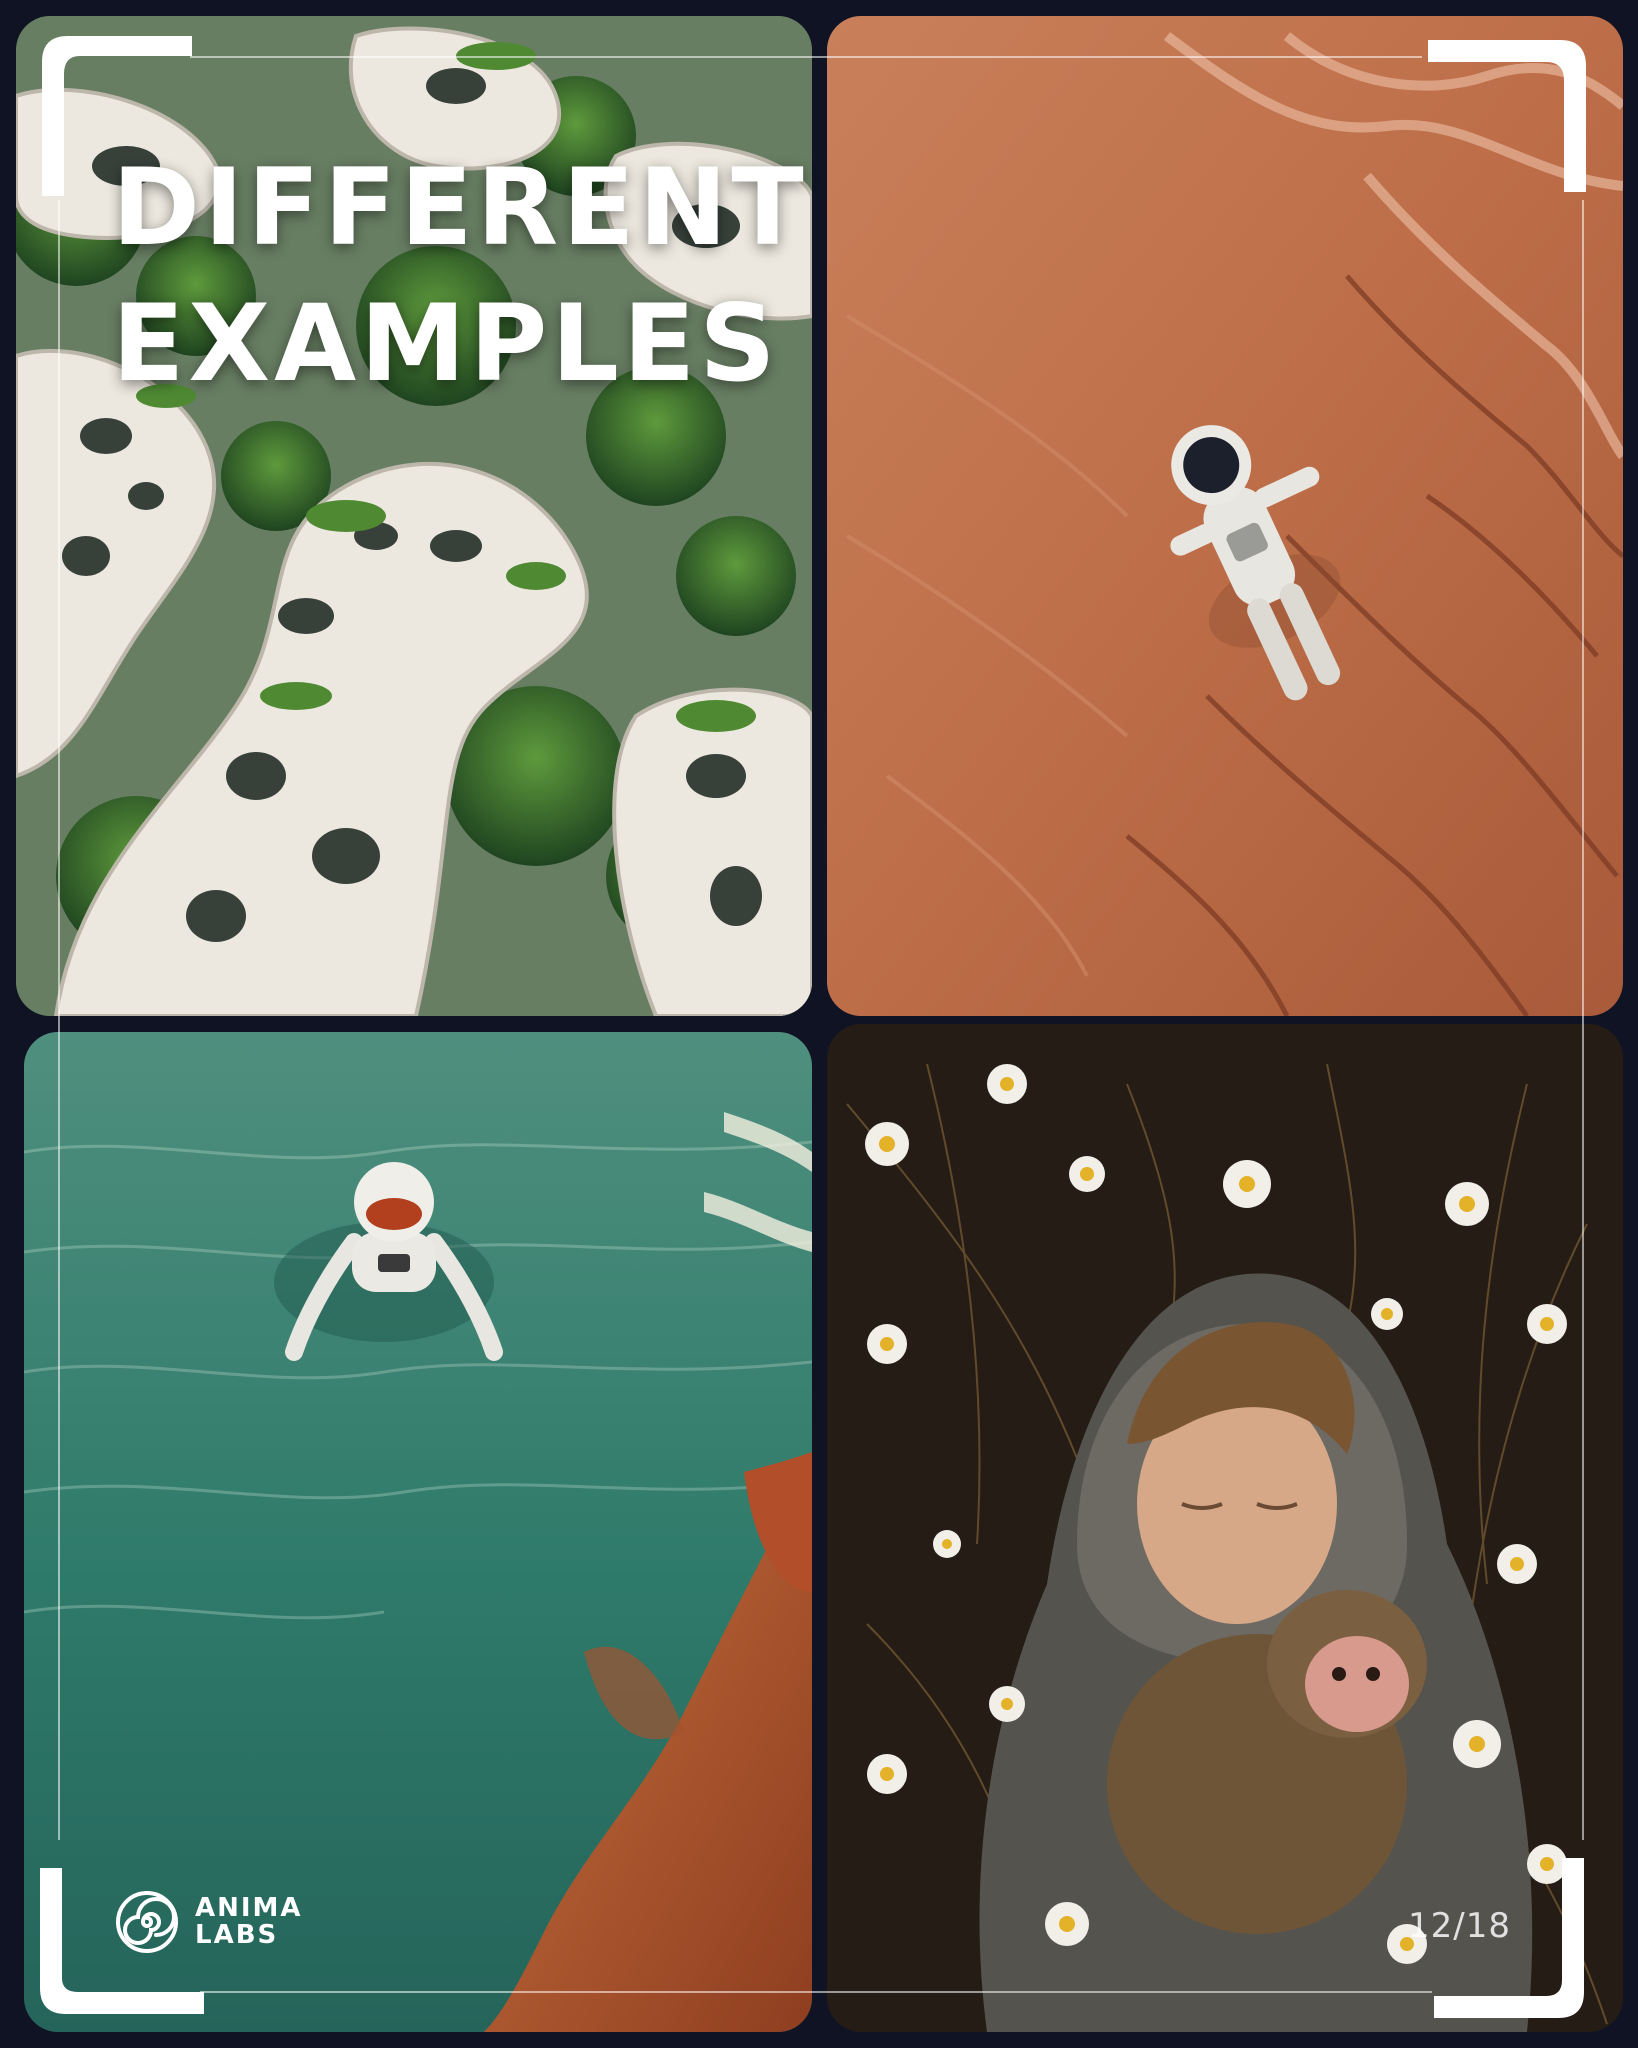  What do you see at coordinates (59, 1020) in the screenshot?
I see `frame-line-left` at bounding box center [59, 1020].